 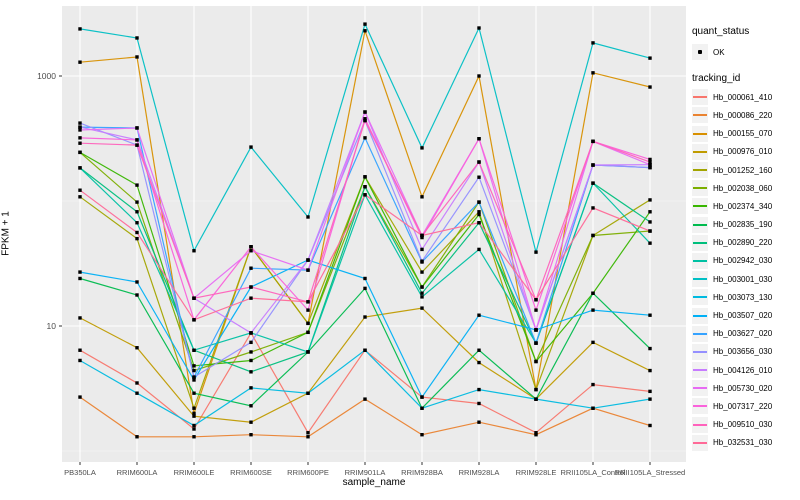 I want to click on legend-item: Hb_004126_010, so click(x=746, y=370).